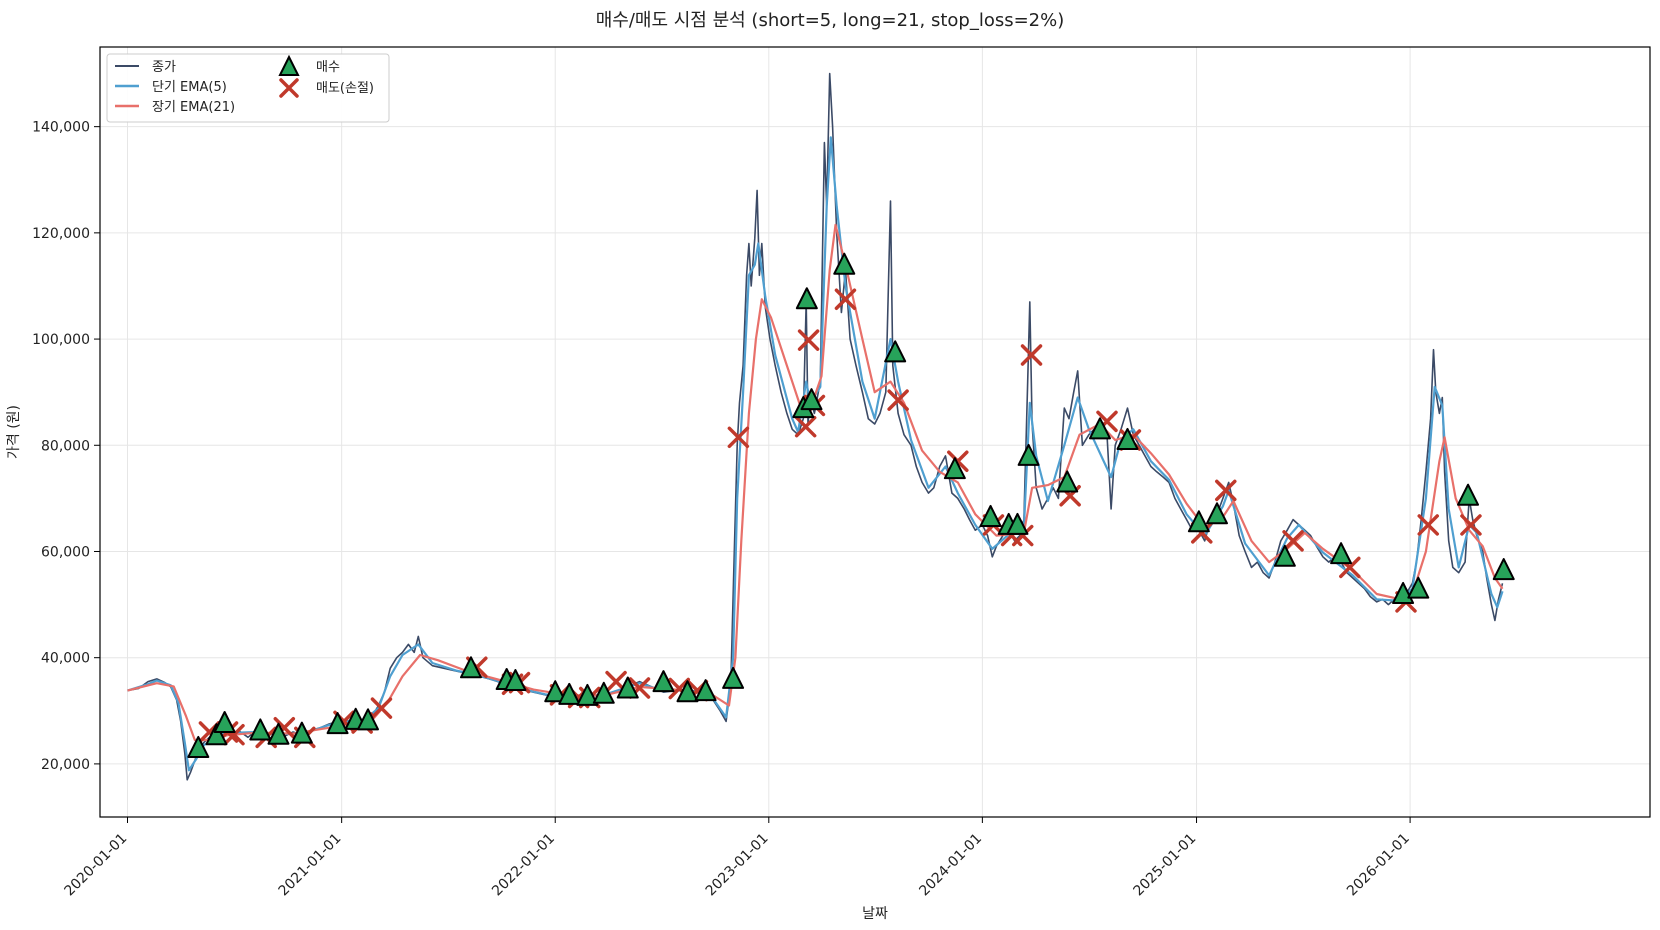 The image size is (1660, 930). Describe the element at coordinates (95, 865) in the screenshot. I see `x-tick-label: 2020-01-01` at that location.